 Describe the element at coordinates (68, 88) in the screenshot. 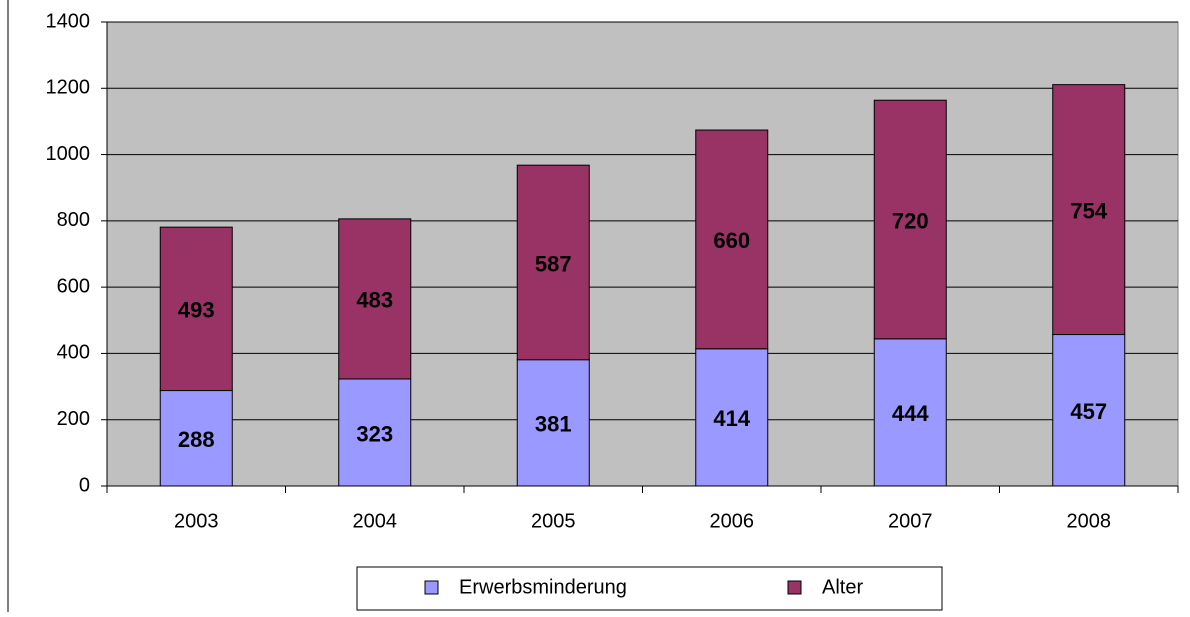

I see `y-tick-label: 1200` at that location.